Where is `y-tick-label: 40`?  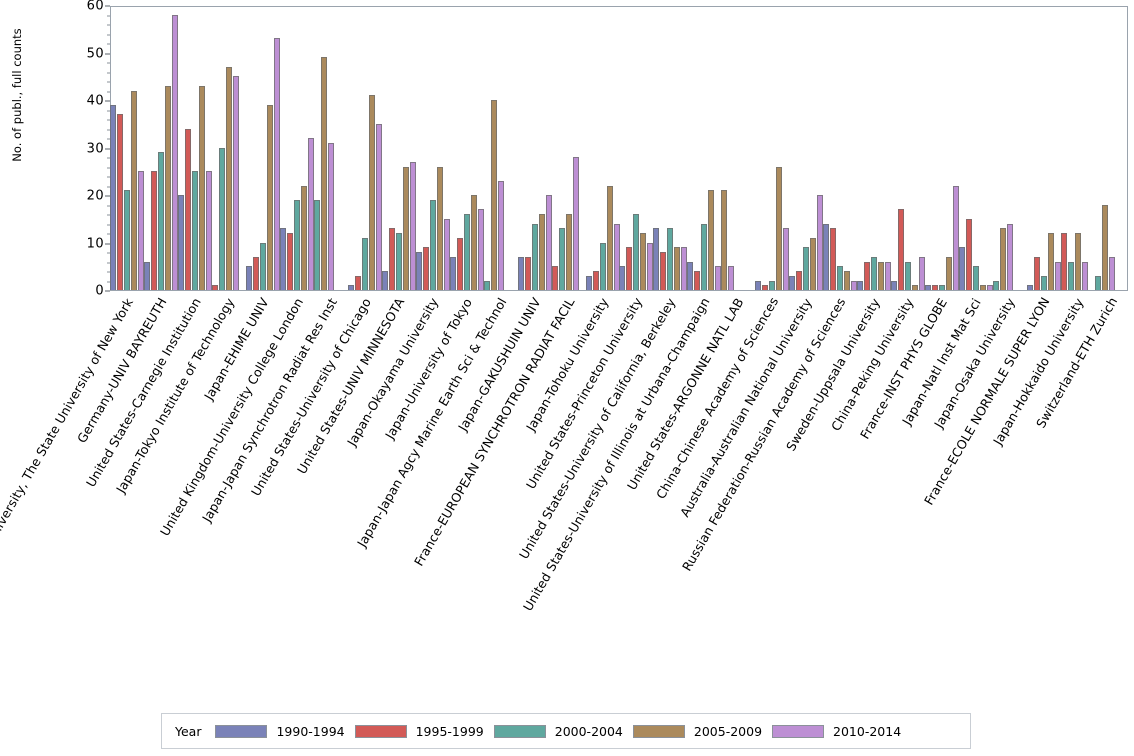
y-tick-label: 40 is located at coordinates (95, 101).